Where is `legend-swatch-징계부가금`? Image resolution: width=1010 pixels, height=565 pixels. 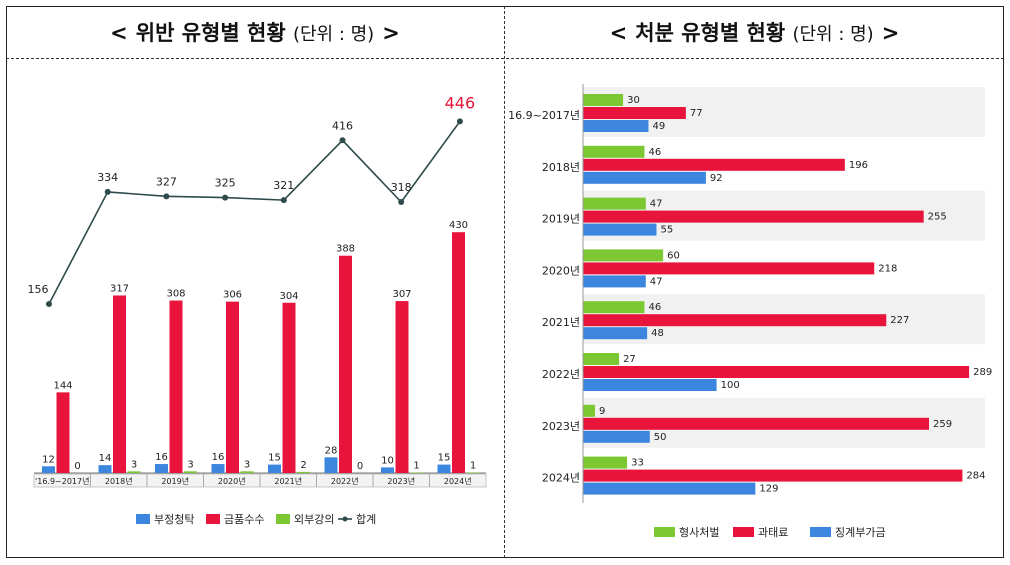 legend-swatch-징계부가금 is located at coordinates (820, 532).